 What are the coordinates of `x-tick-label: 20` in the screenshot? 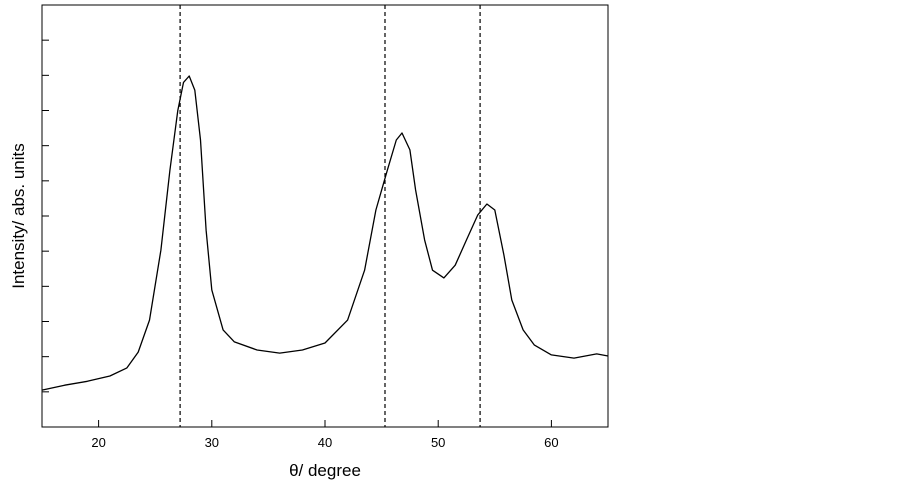 It's located at (98, 442).